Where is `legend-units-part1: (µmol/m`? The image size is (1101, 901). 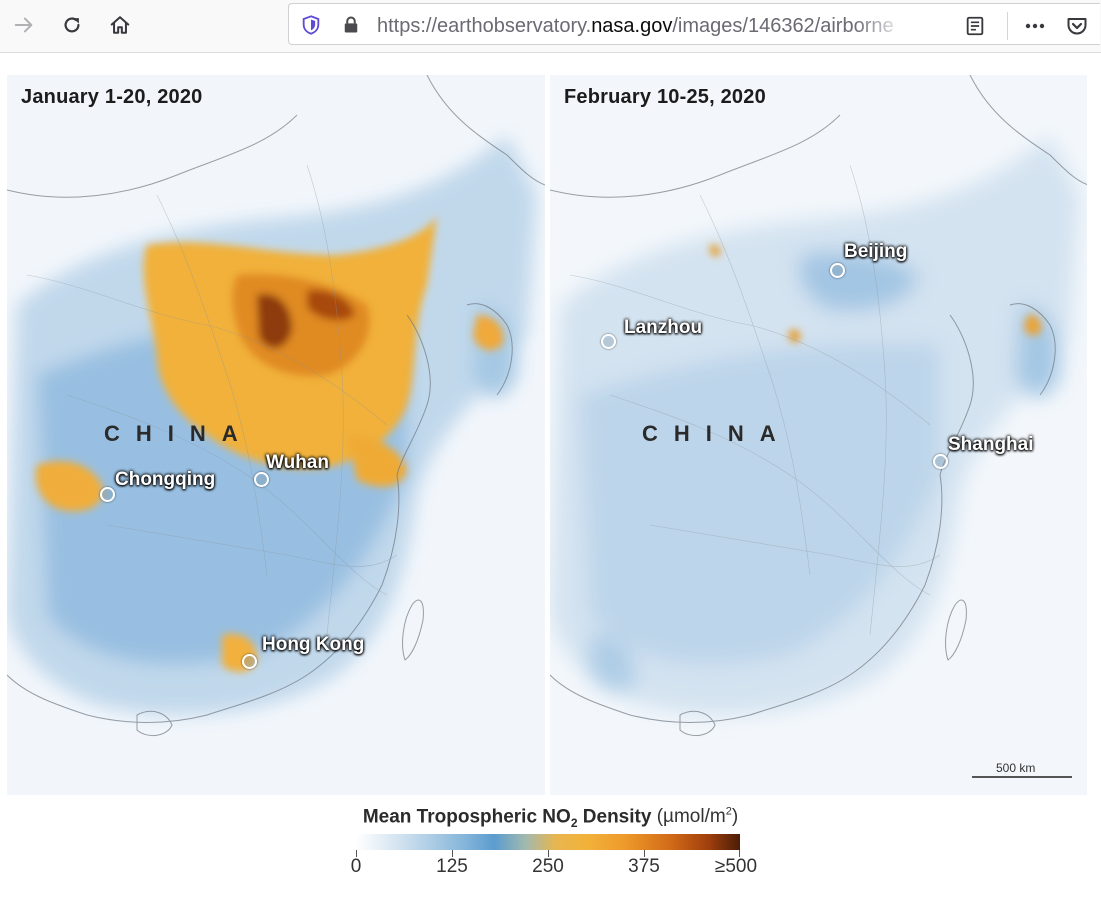 legend-units-part1: (µmol/m is located at coordinates (691, 817).